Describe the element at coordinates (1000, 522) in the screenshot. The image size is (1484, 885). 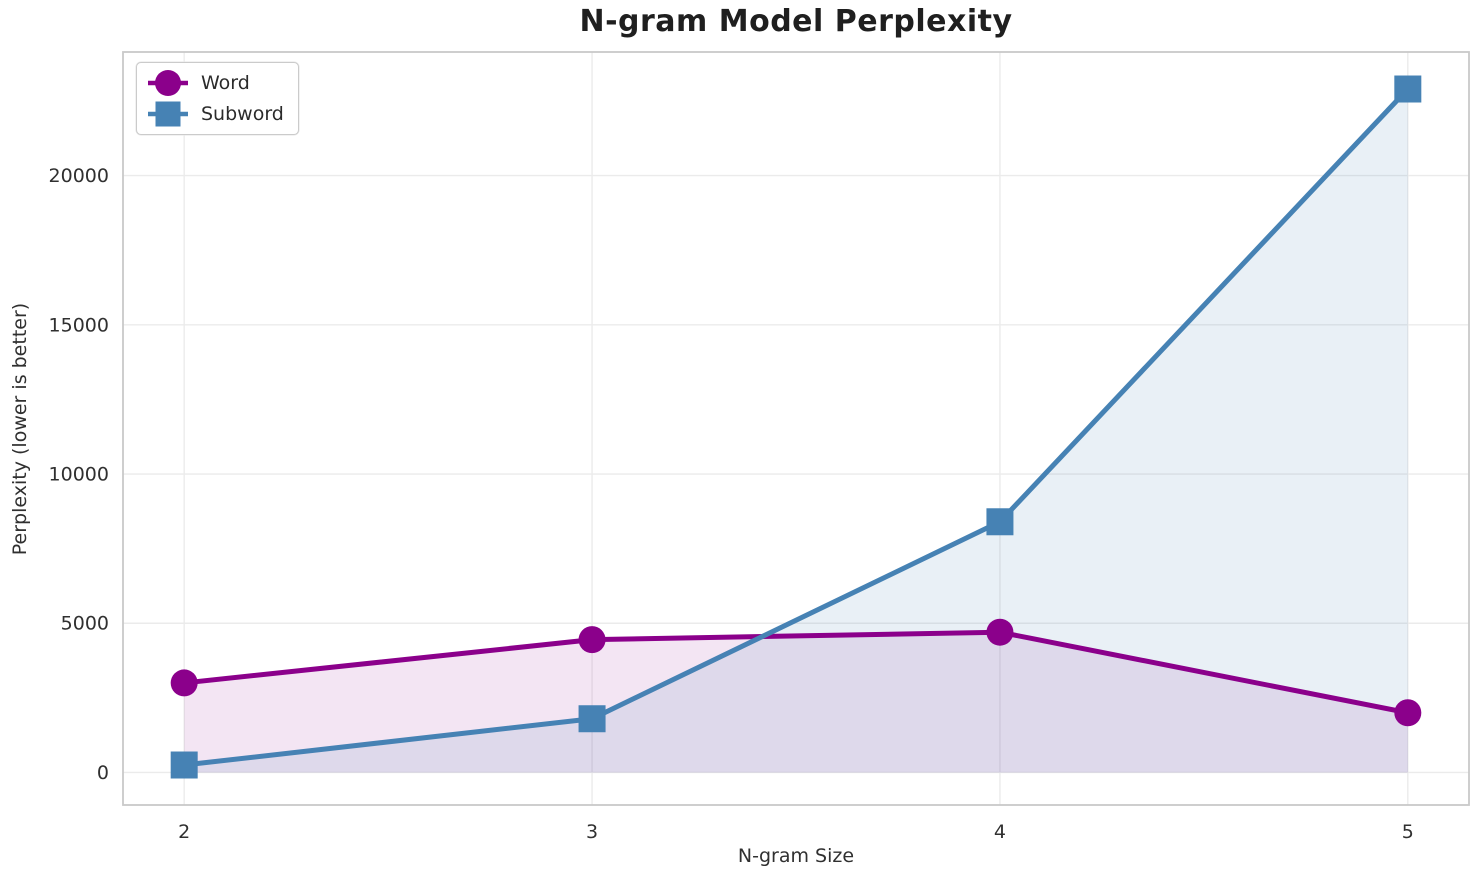
I see `marker-subword-x4` at that location.